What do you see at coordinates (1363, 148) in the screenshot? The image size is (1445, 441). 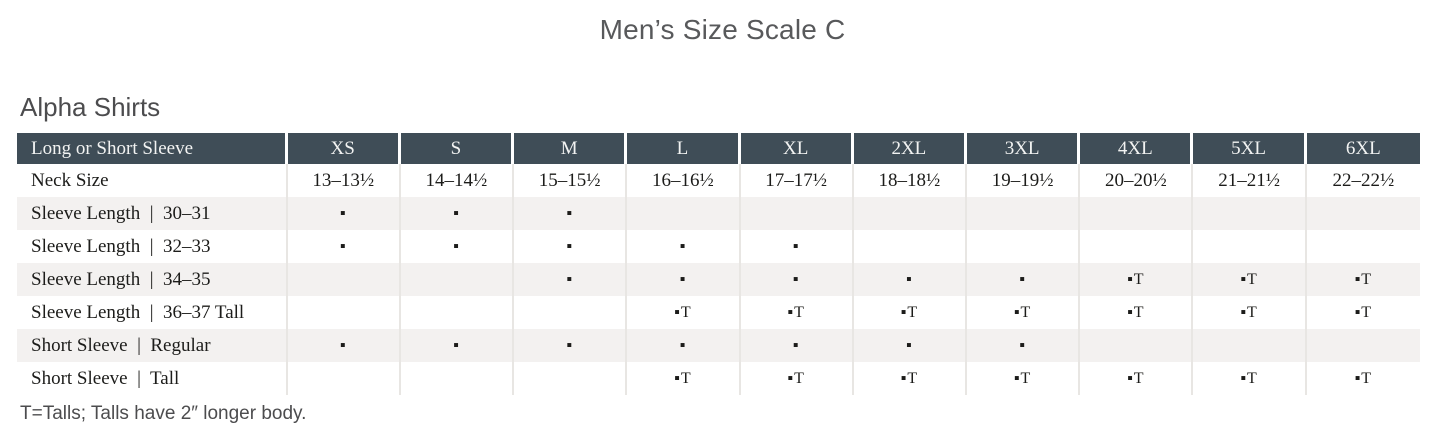 I see `header-size-6xl: 6XL` at bounding box center [1363, 148].